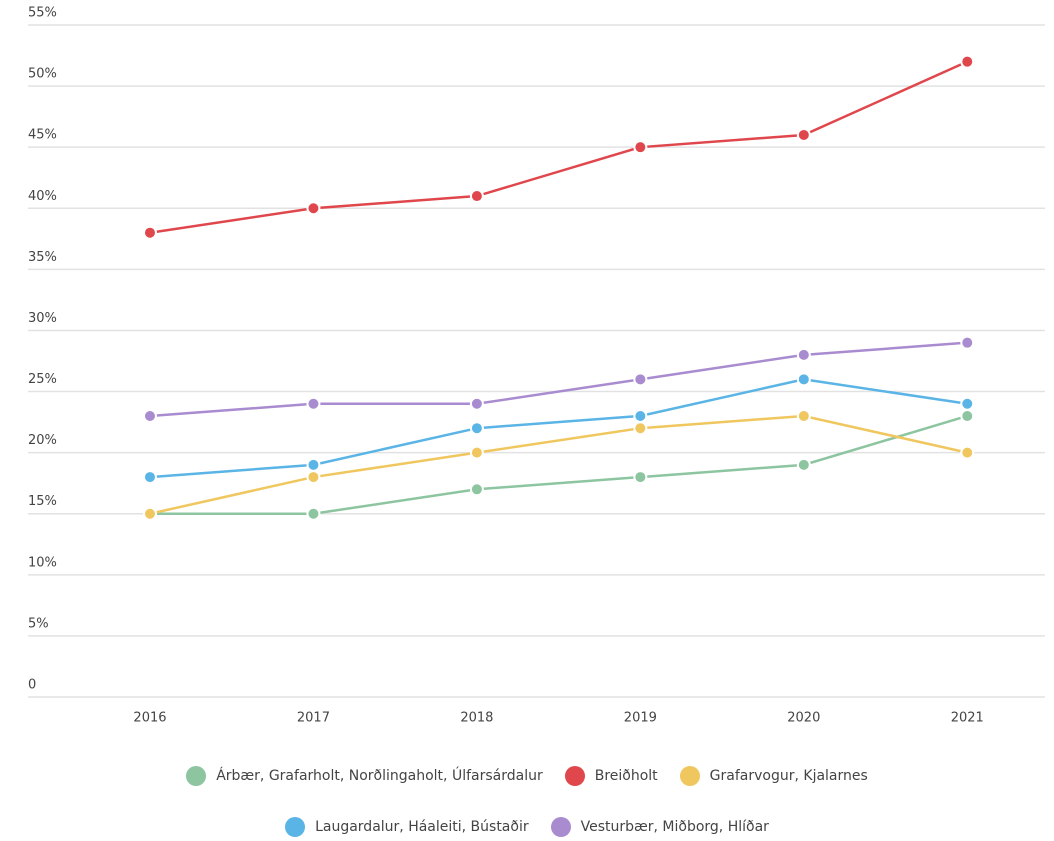 The width and height of the screenshot is (1054, 841). Describe the element at coordinates (967, 718) in the screenshot. I see `x-tick-label: 2021` at that location.